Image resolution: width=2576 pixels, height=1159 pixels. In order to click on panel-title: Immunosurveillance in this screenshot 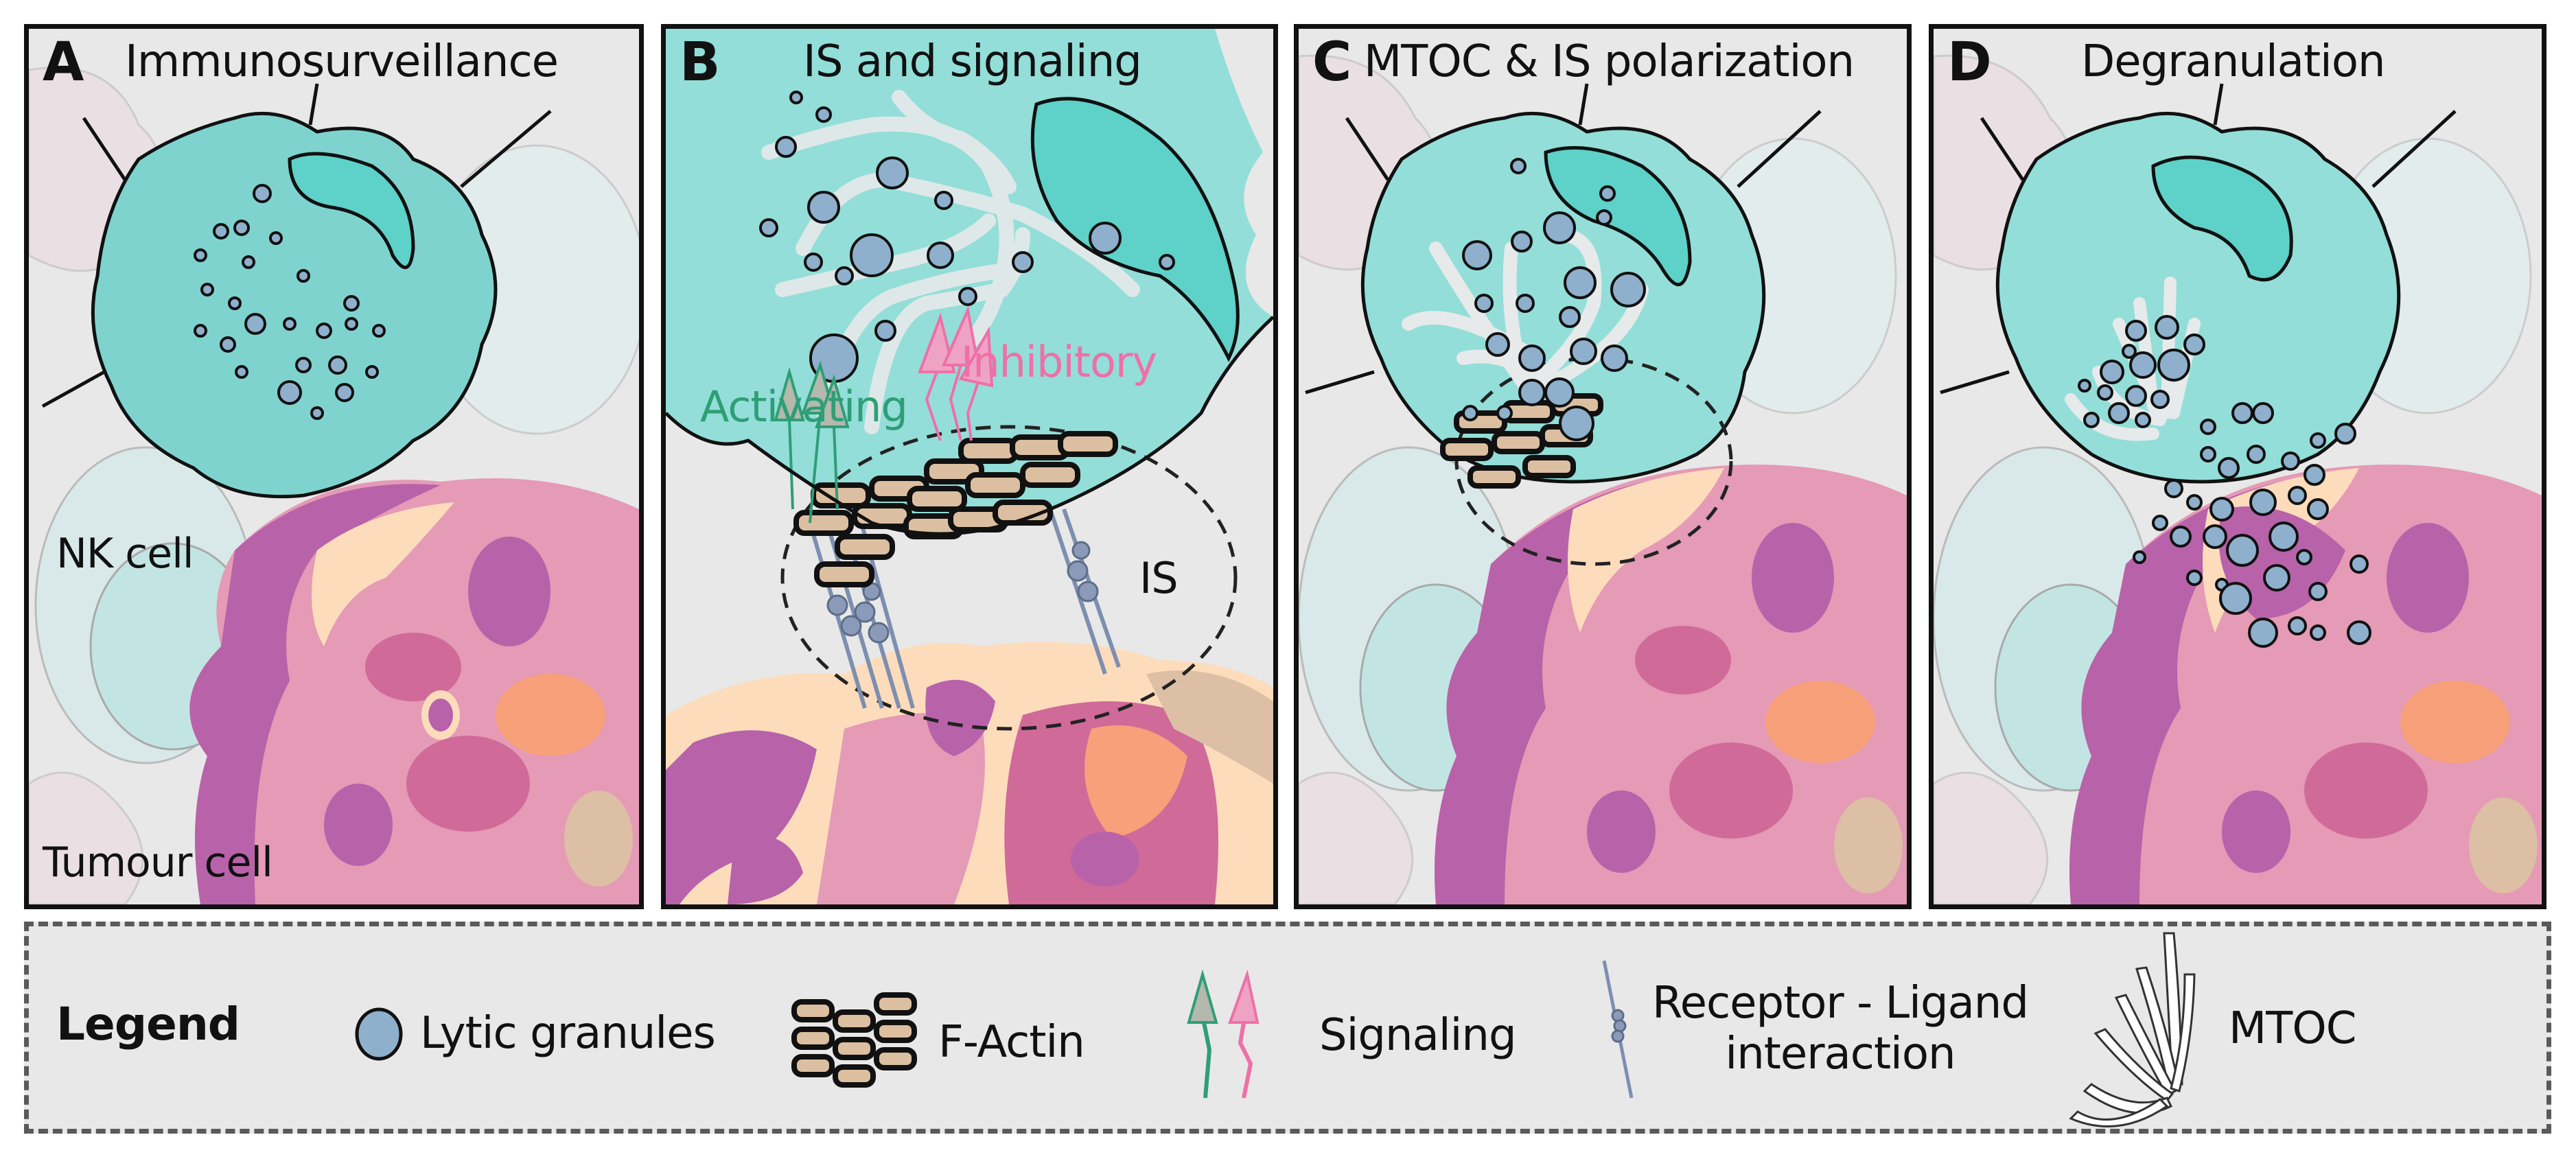, I will do `click(342, 61)`.